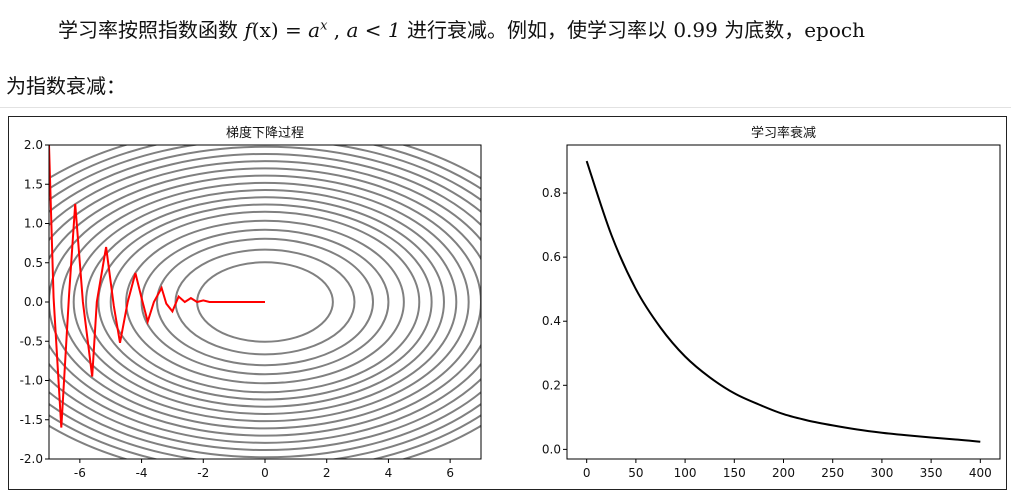 Image resolution: width=1011 pixels, height=495 pixels. I want to click on x-tick-label: 150, so click(734, 473).